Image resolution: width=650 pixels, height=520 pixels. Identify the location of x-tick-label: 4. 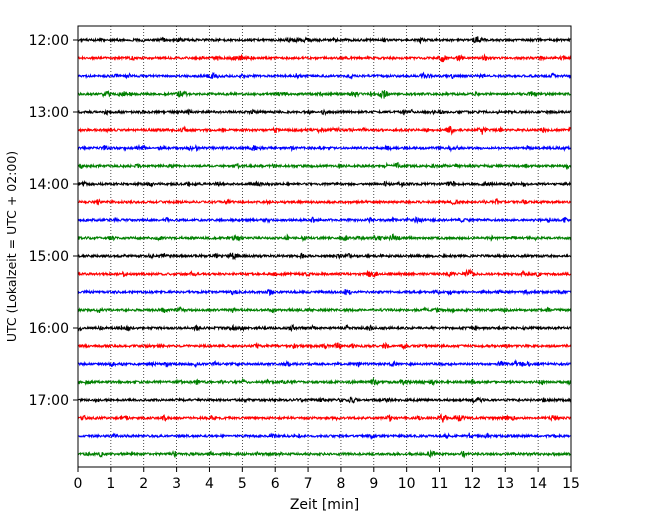
(209, 484).